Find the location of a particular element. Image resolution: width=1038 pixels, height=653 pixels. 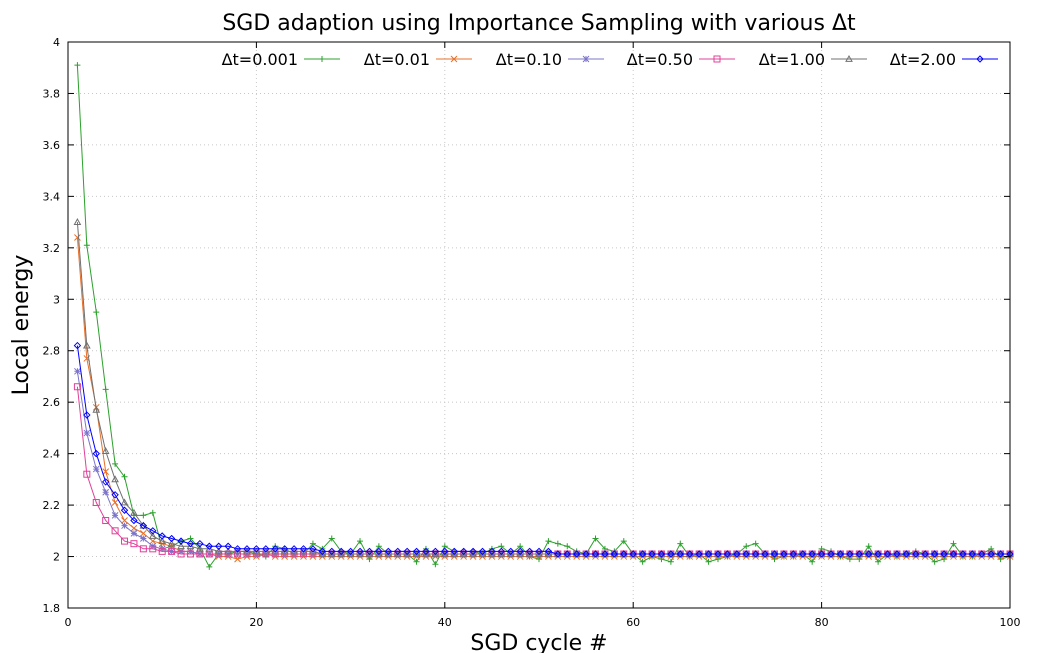

legend-label: Δt=0.10 is located at coordinates (529, 59).